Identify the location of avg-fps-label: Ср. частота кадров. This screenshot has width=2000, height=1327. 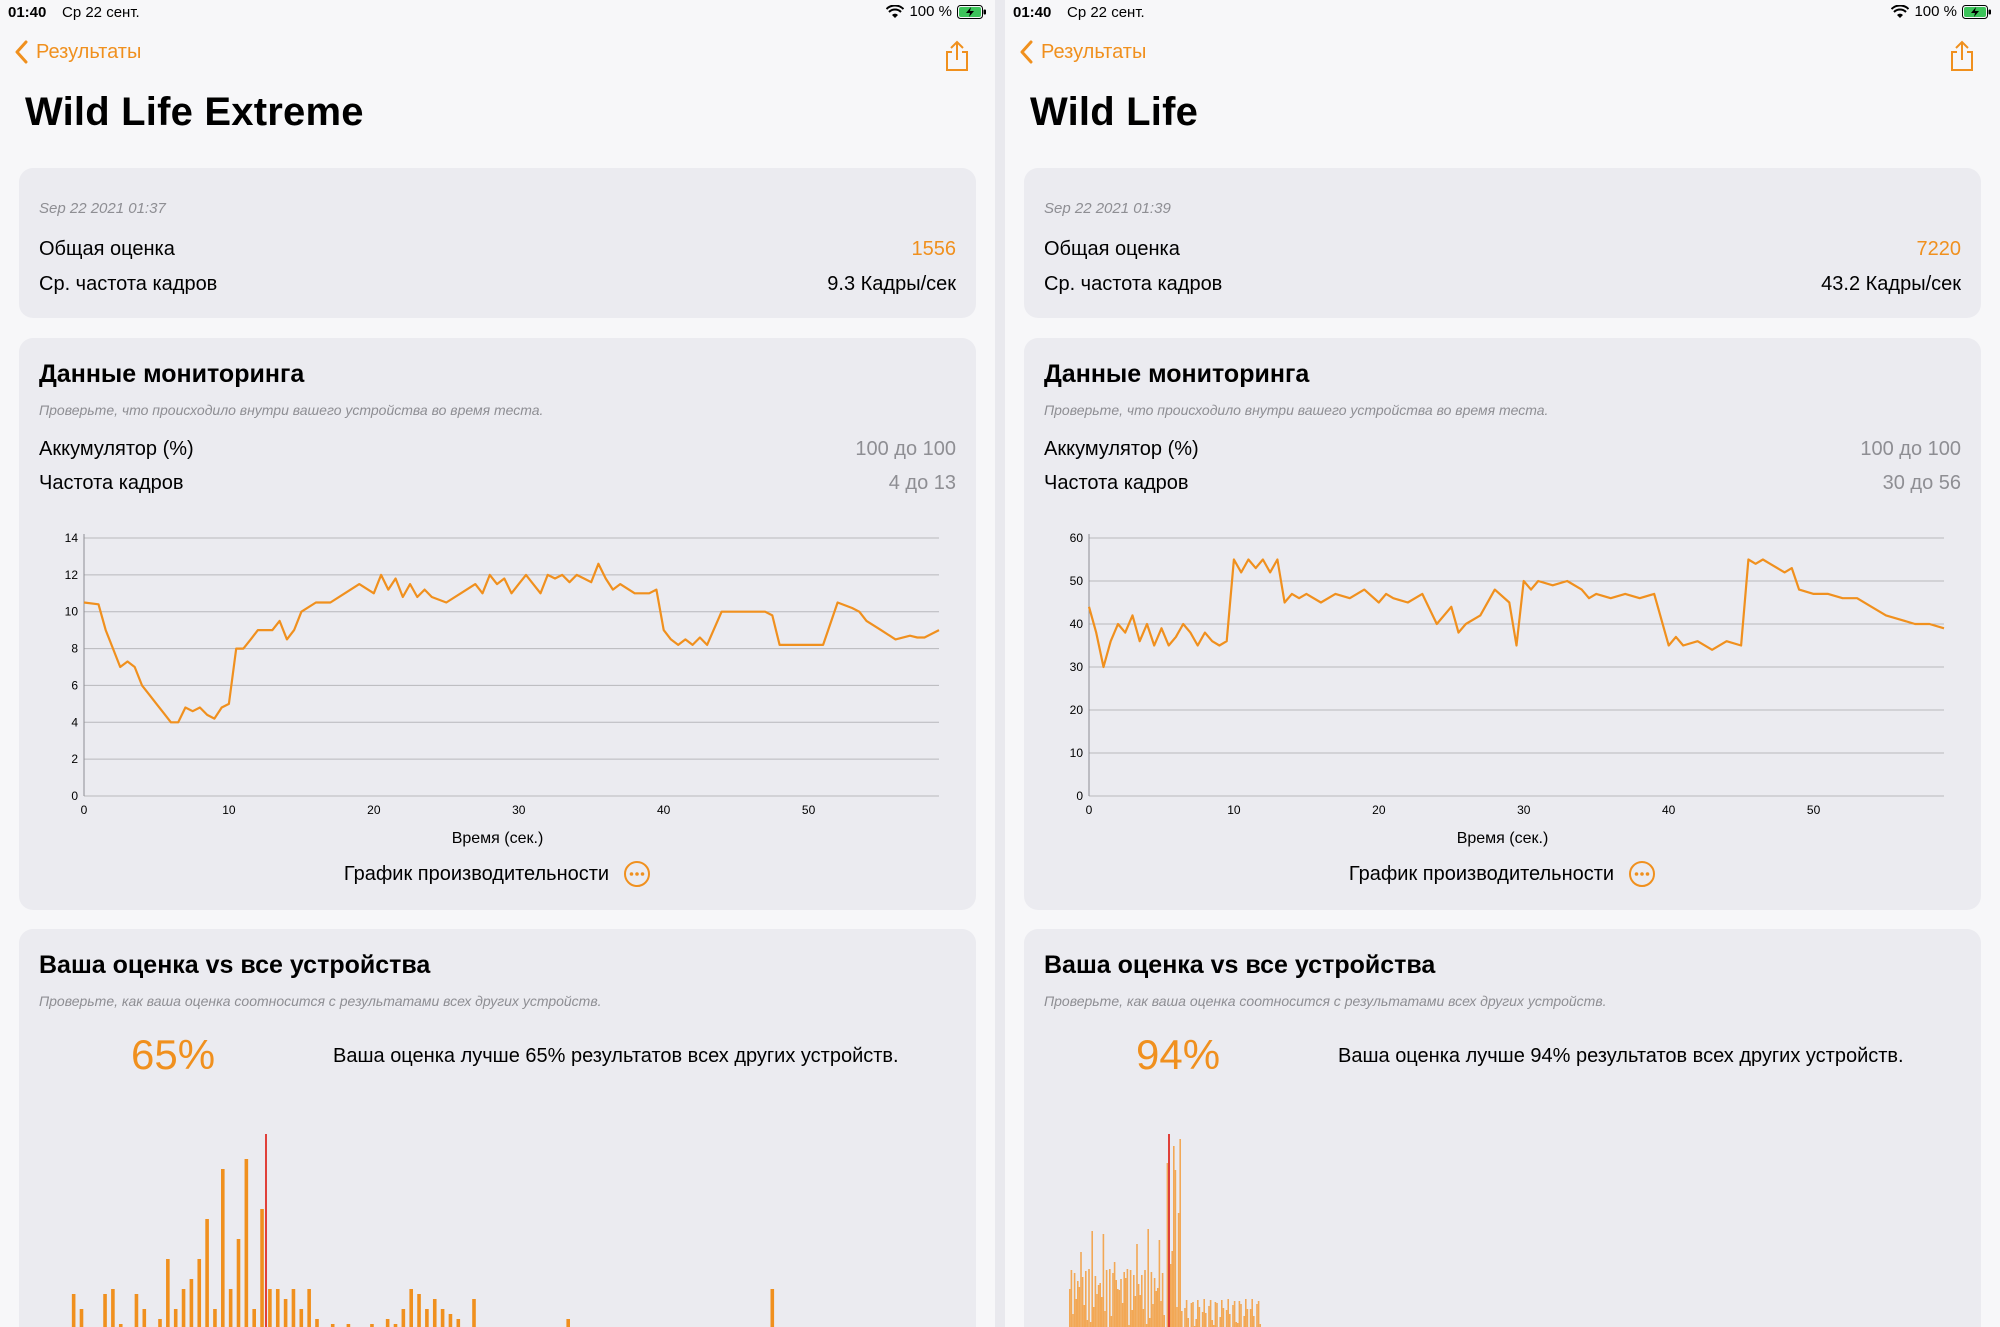
(128, 284).